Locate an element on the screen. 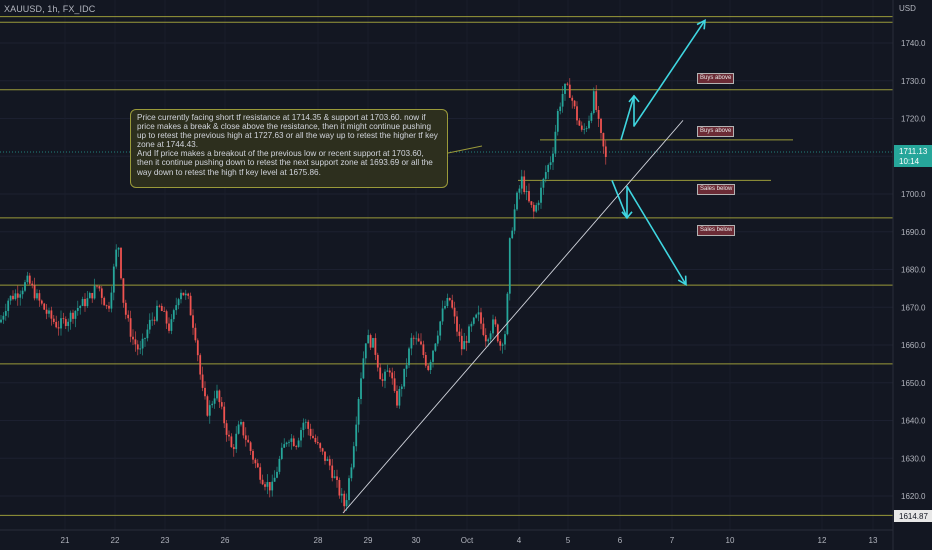 This screenshot has height=550, width=932. current-price-value: 1711.13 is located at coordinates (913, 151).